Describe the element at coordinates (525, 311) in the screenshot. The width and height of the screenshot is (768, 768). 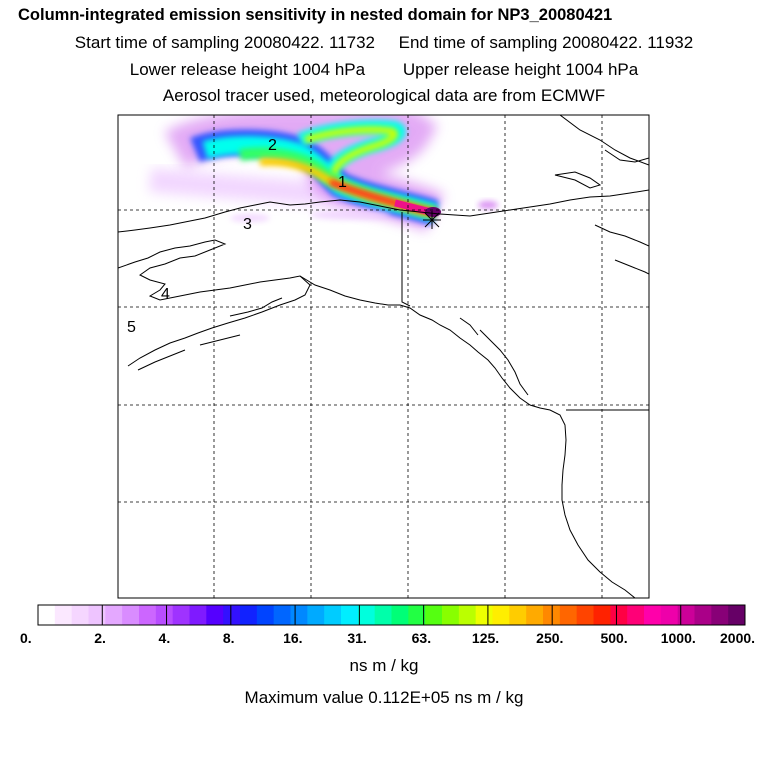
I see `political-borders` at that location.